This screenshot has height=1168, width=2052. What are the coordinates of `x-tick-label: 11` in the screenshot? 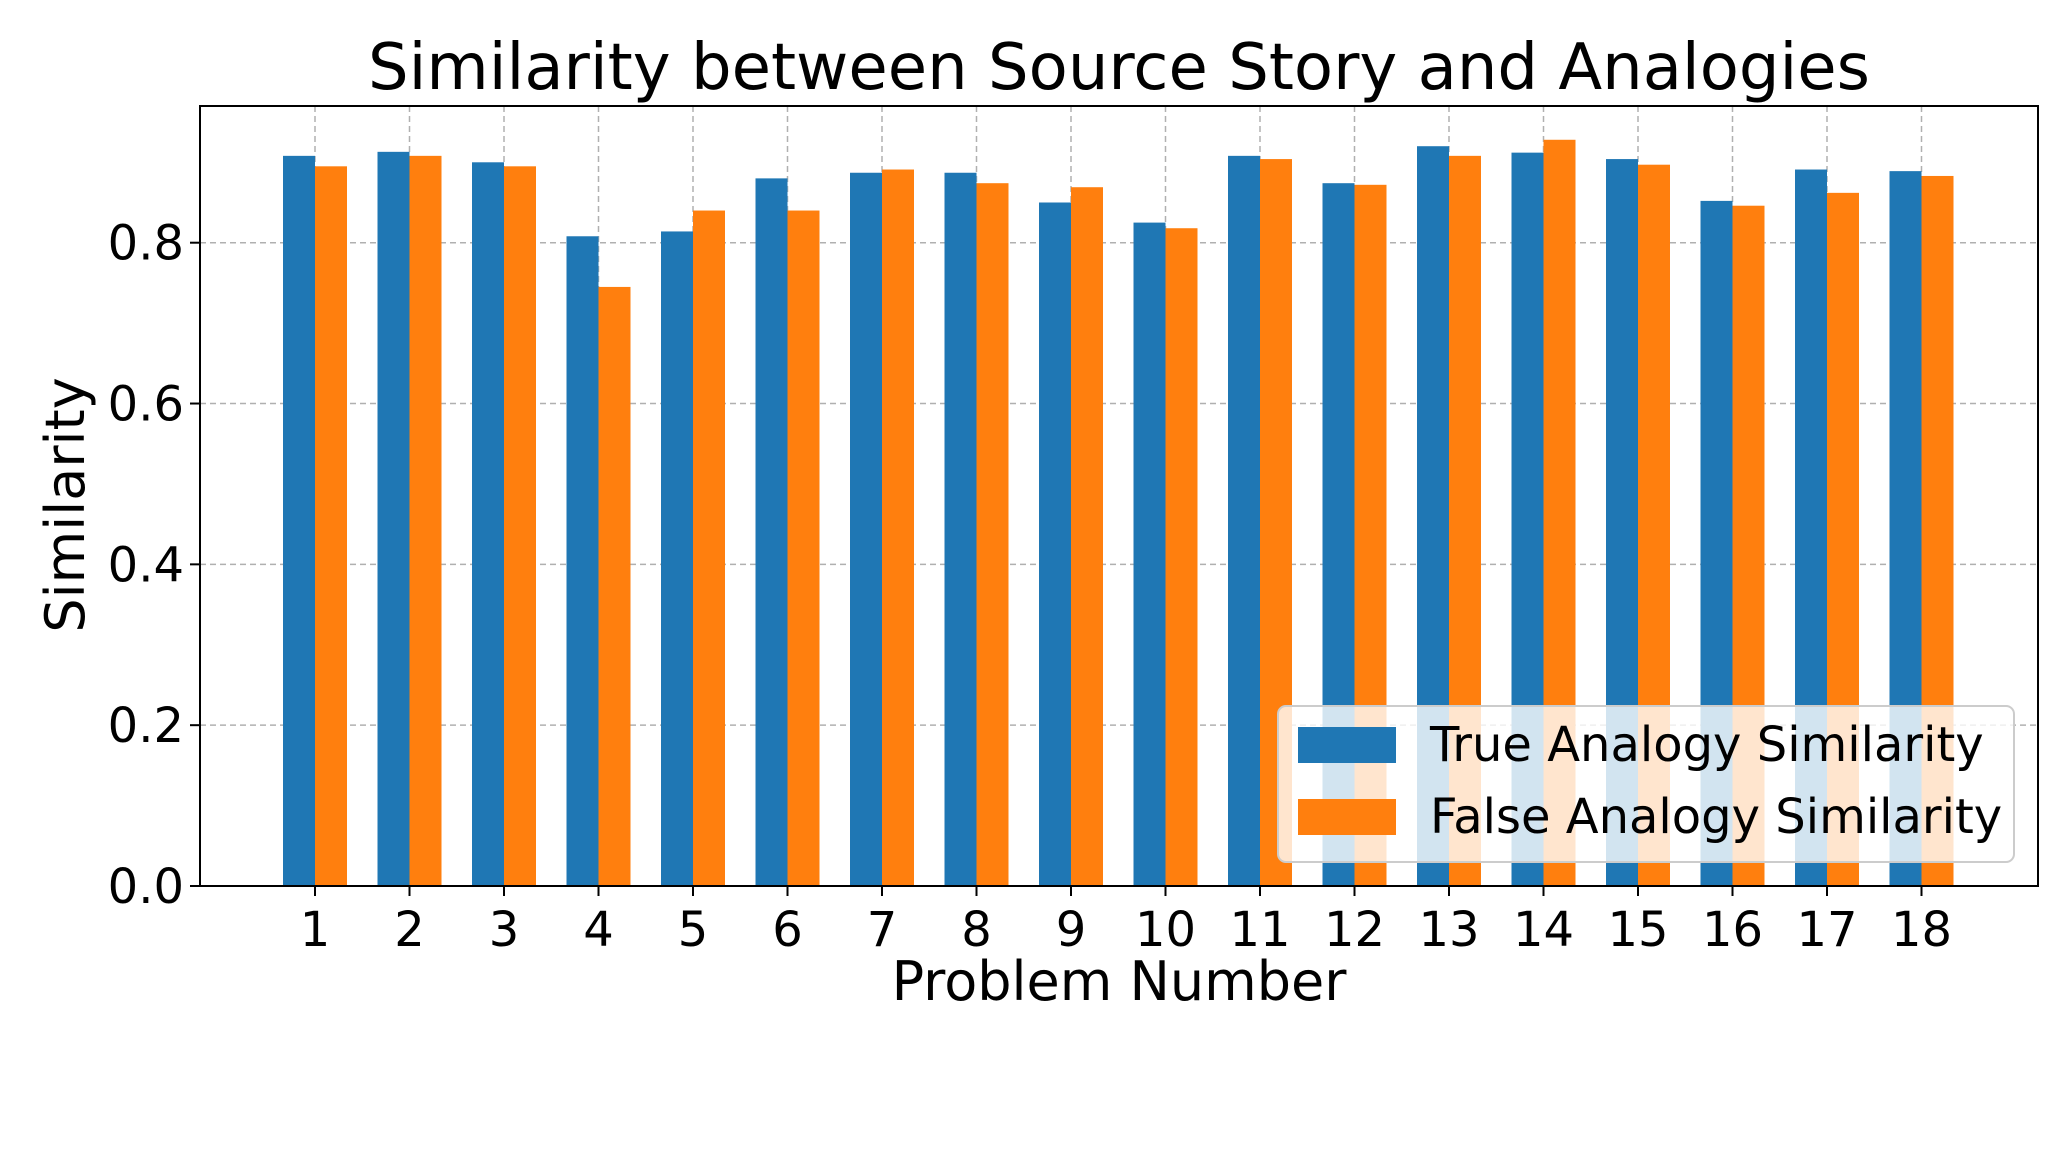 It's located at (1259, 930).